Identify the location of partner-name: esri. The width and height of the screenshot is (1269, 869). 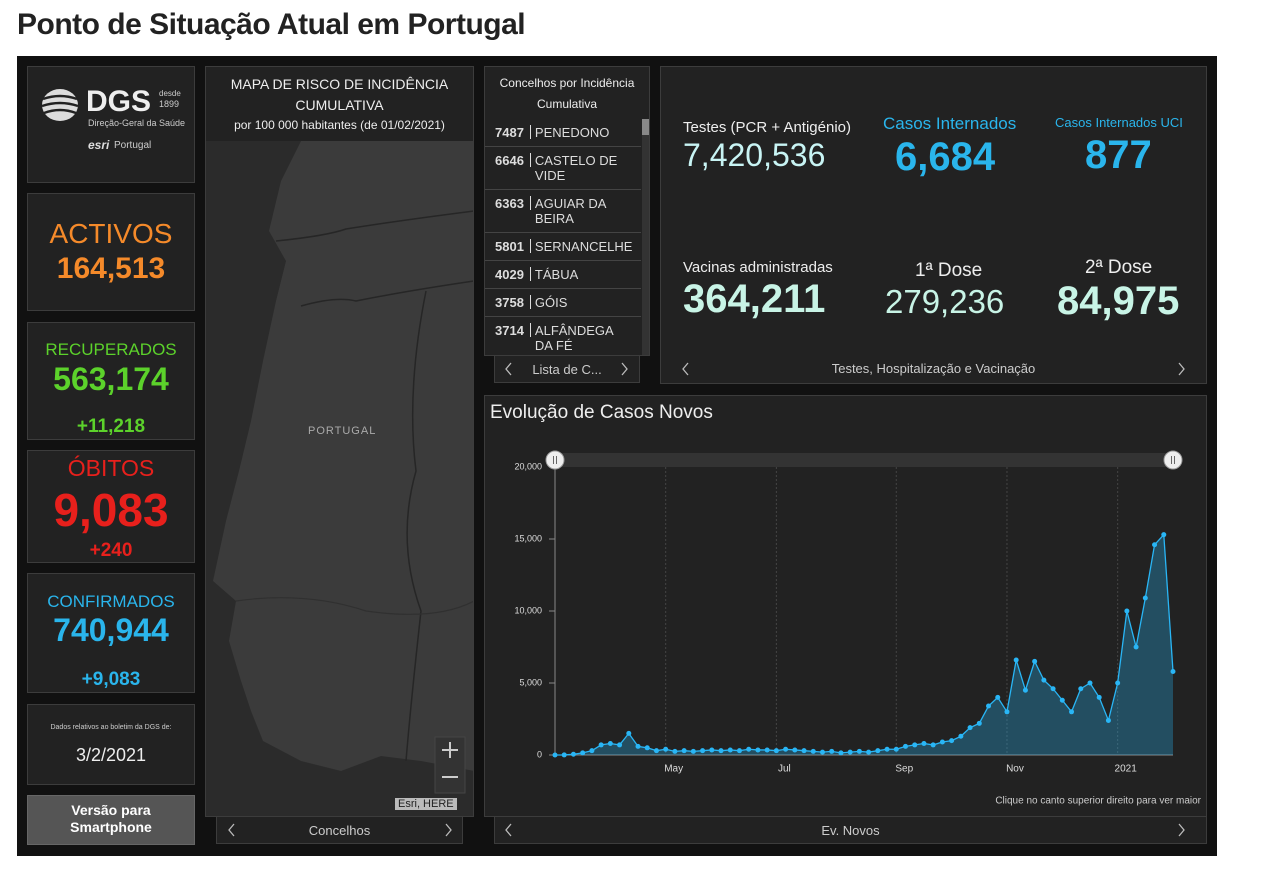
(99, 145).